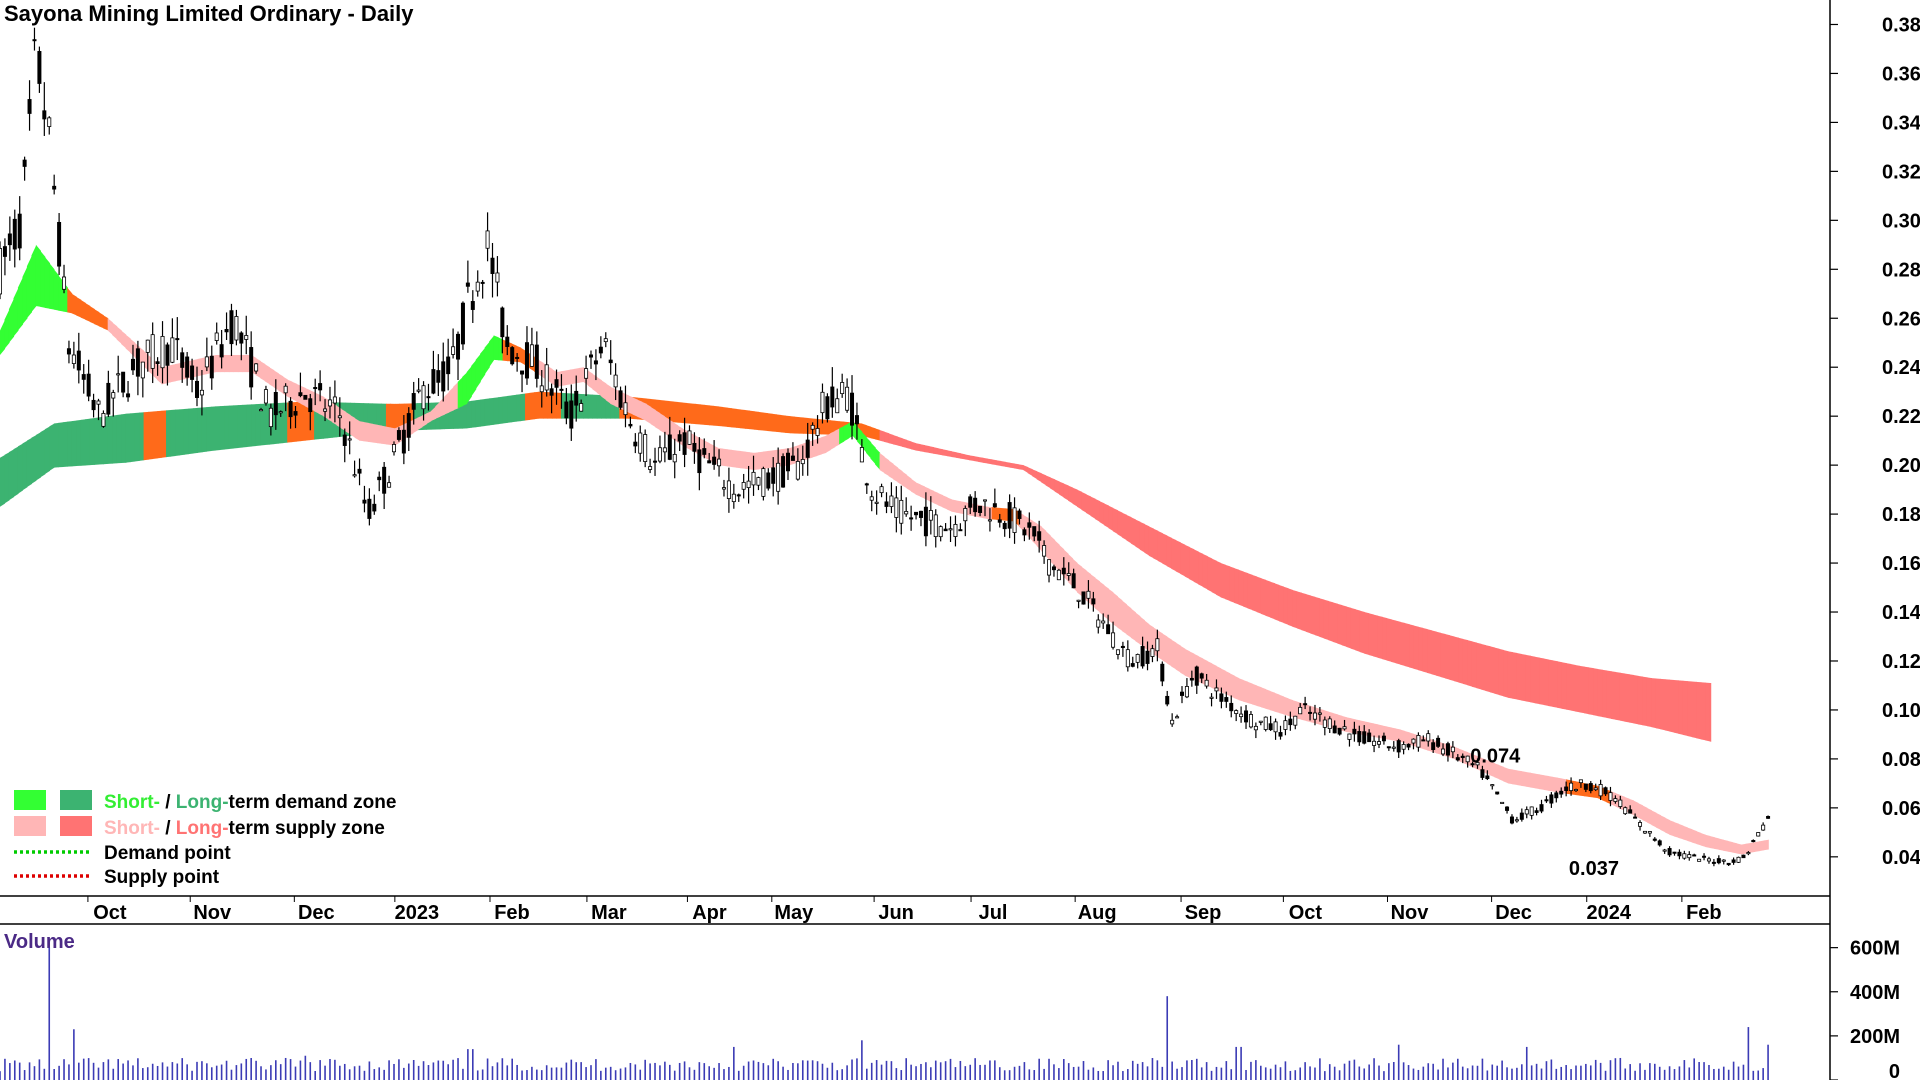 The height and width of the screenshot is (1080, 1920). I want to click on date-tick-label: Jul, so click(993, 913).